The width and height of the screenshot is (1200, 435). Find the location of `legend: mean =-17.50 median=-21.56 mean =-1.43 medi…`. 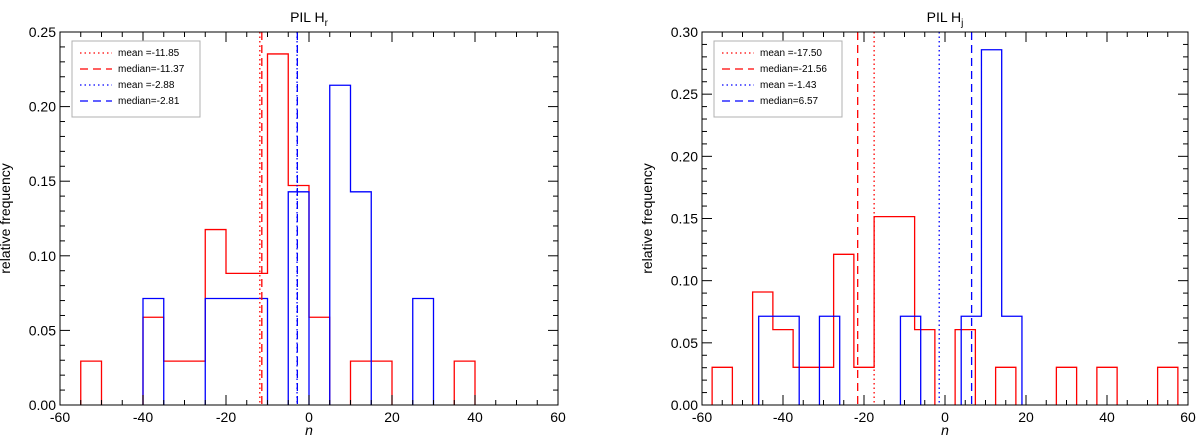

legend: mean =-17.50 median=-21.56 mean =-1.43 medi… is located at coordinates (778, 79).